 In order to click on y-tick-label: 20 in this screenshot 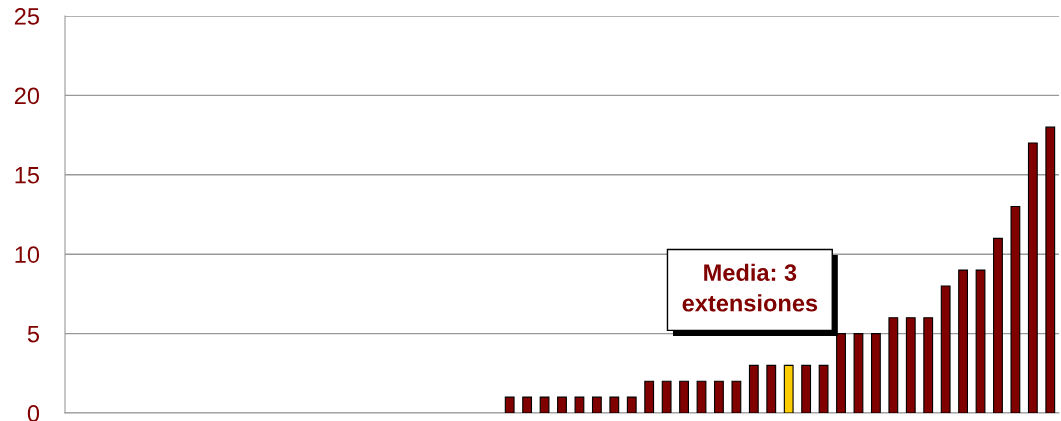, I will do `click(27, 96)`.